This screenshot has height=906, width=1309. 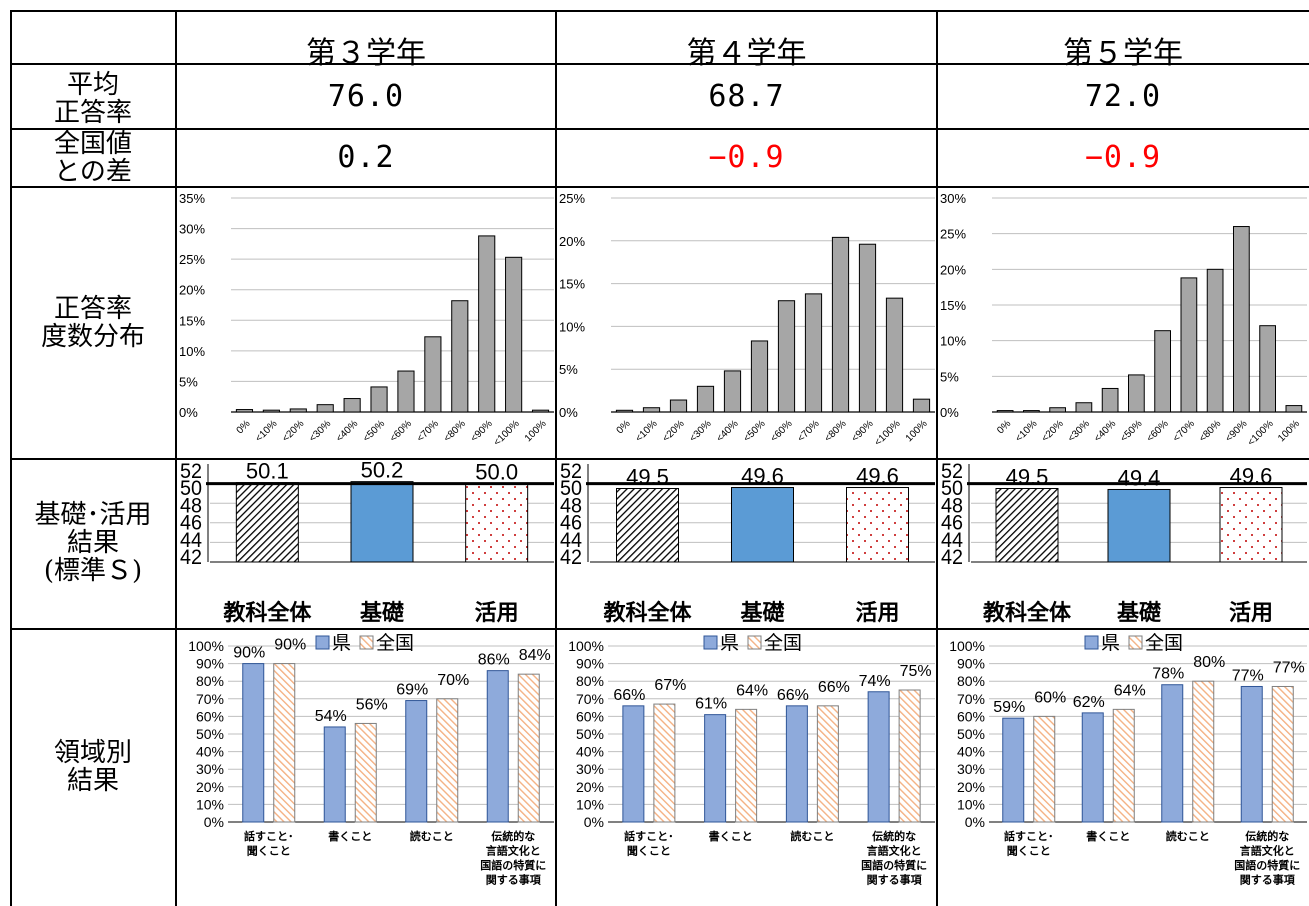 What do you see at coordinates (590, 734) in the screenshot?
I see `y-tick-label: 50%` at bounding box center [590, 734].